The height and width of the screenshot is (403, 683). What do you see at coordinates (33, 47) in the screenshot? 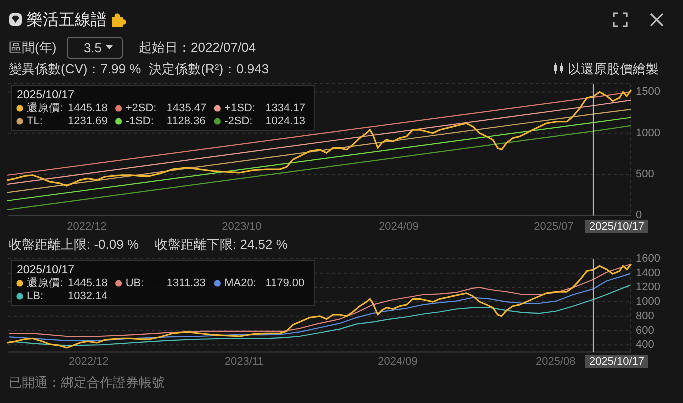
I see `text: 區間(年)` at bounding box center [33, 47].